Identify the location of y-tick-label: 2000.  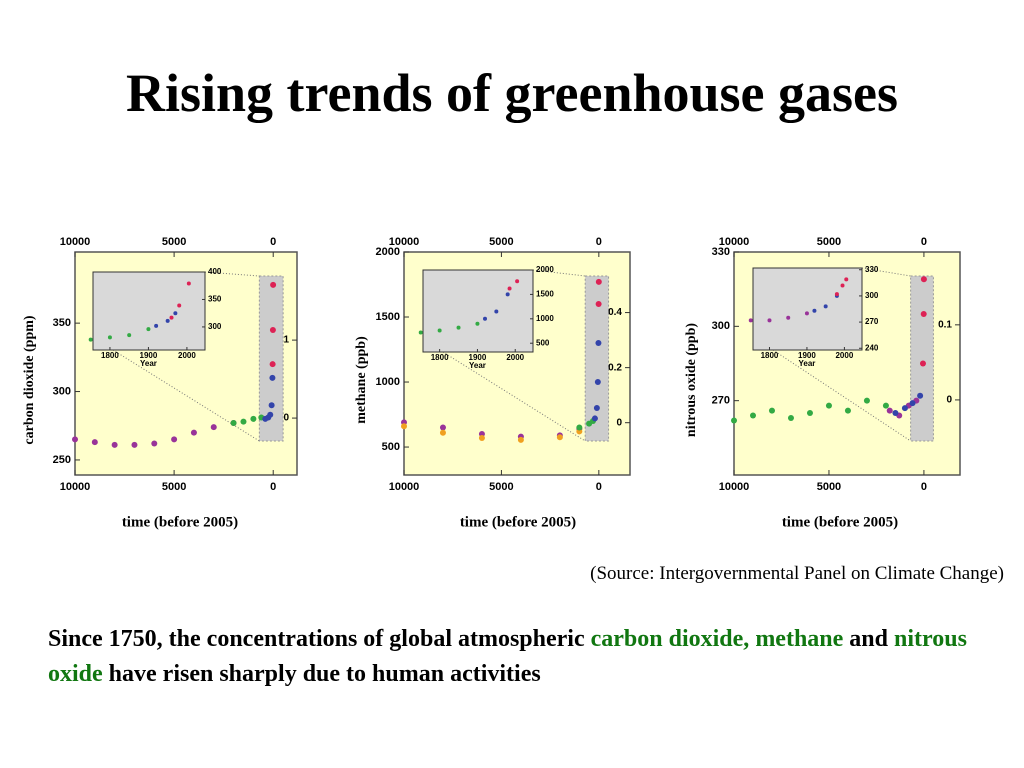
(388, 252).